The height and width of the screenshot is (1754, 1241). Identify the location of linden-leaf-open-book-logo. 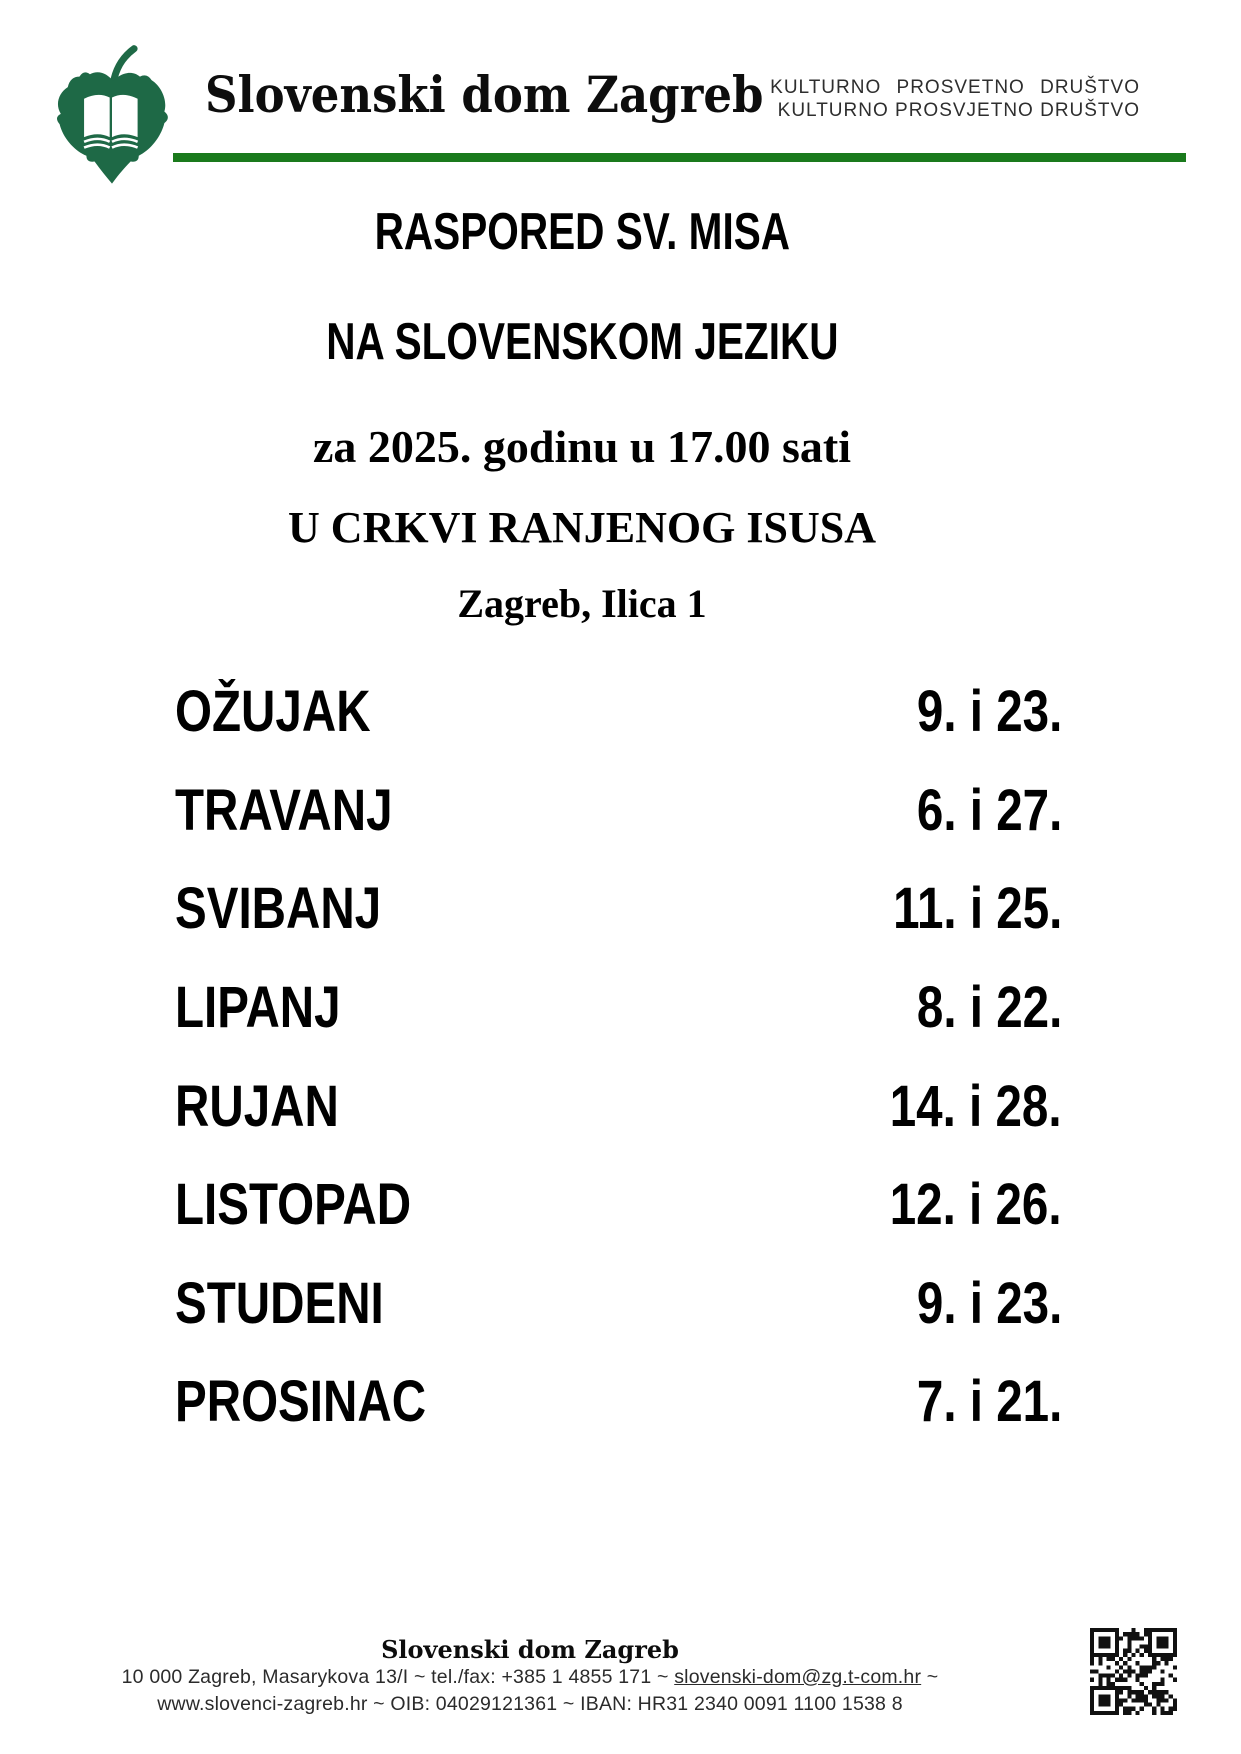
(112, 115).